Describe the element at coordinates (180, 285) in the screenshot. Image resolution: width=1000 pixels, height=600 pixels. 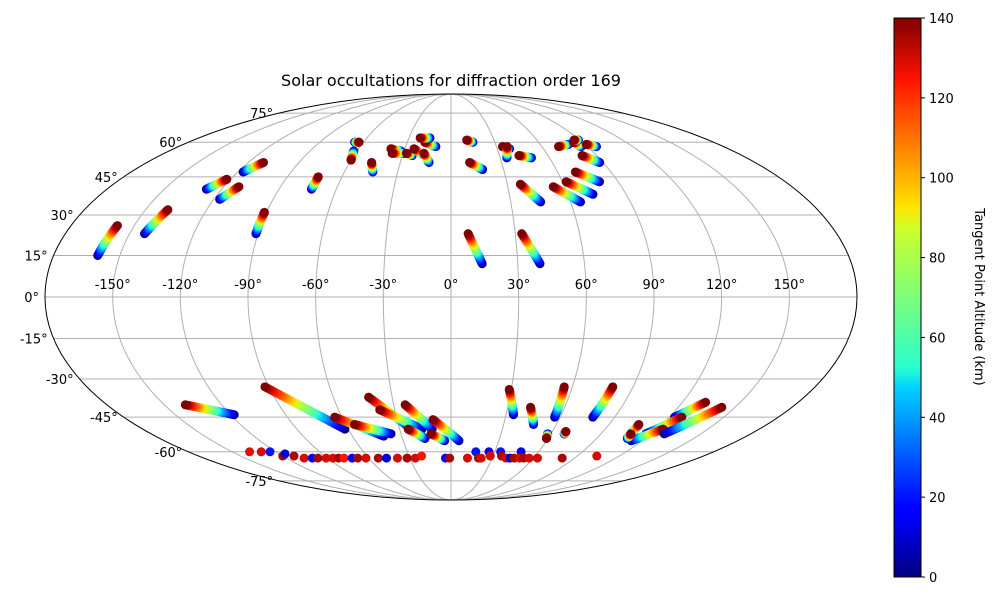
I see `longitude-tick-label: -120°` at that location.